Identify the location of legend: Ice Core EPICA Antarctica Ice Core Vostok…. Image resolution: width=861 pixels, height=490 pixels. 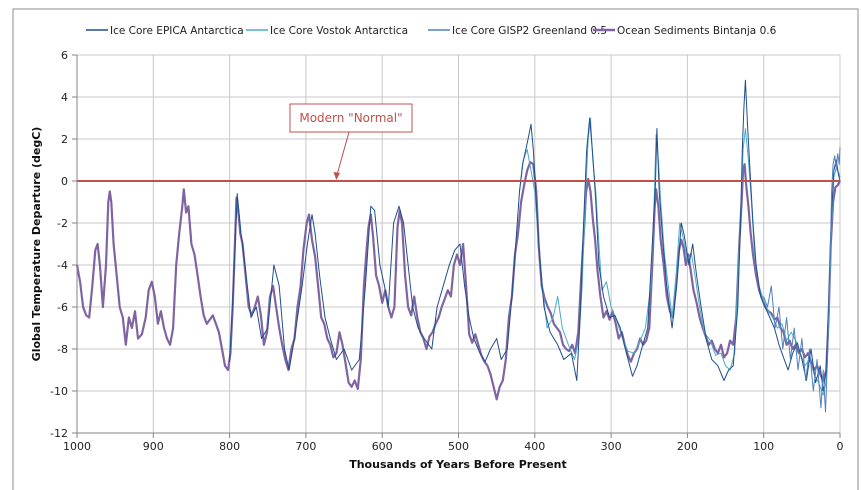
(431, 31).